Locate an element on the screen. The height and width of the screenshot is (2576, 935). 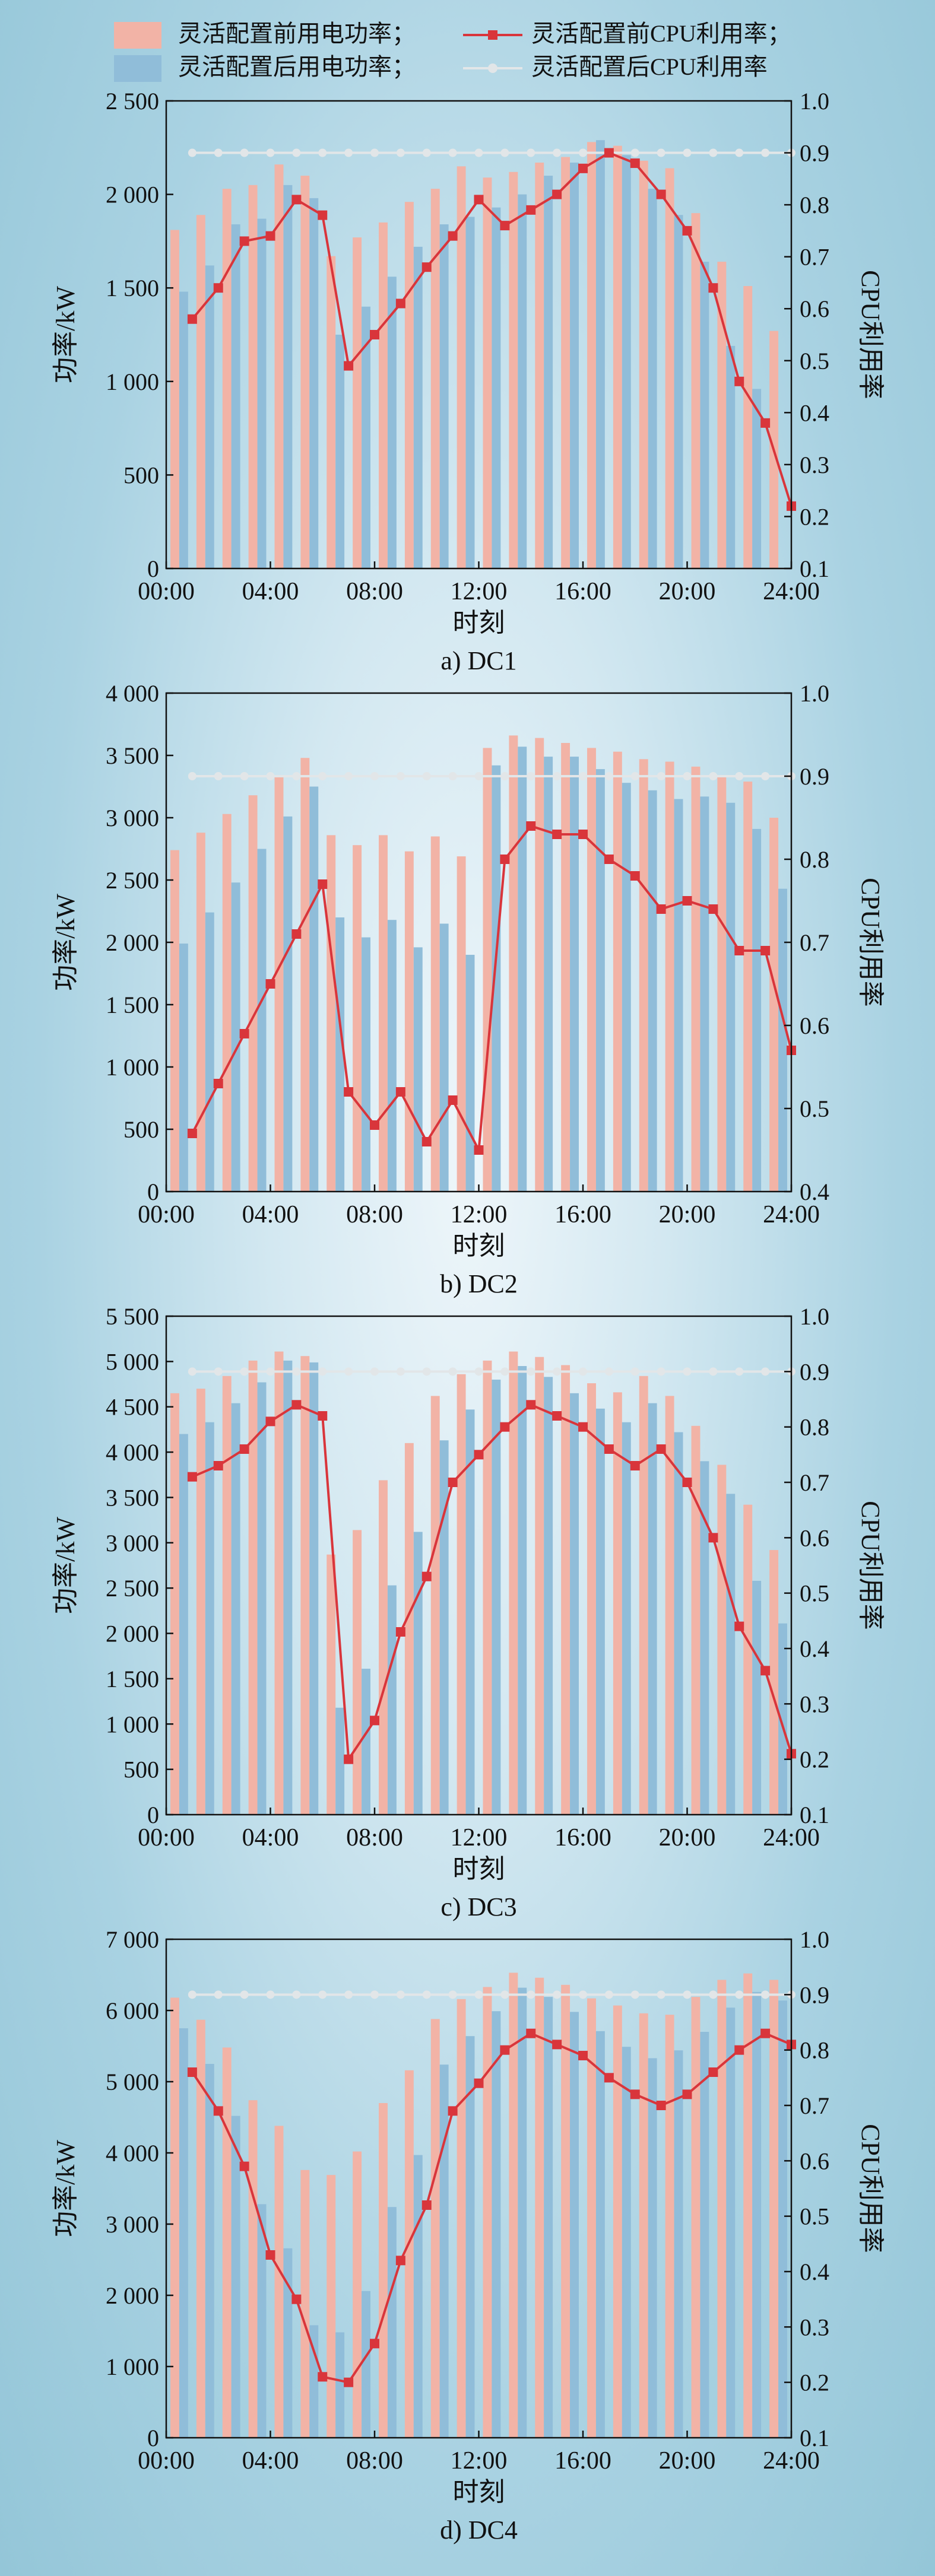
legend-marker-after-cpu is located at coordinates (492, 68).